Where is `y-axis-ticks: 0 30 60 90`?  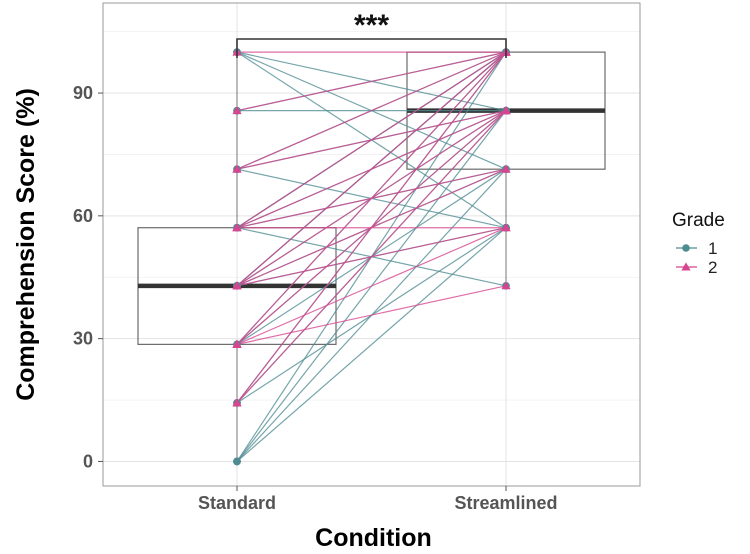
y-axis-ticks: 0 30 60 90 is located at coordinates (88, 277).